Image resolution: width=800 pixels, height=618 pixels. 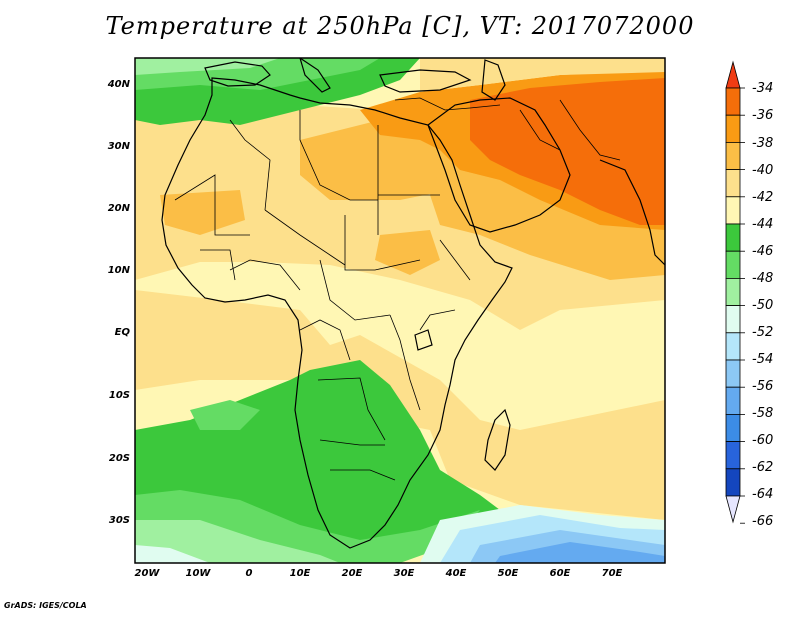 What do you see at coordinates (423, 340) in the screenshot?
I see `lake-victoria` at bounding box center [423, 340].